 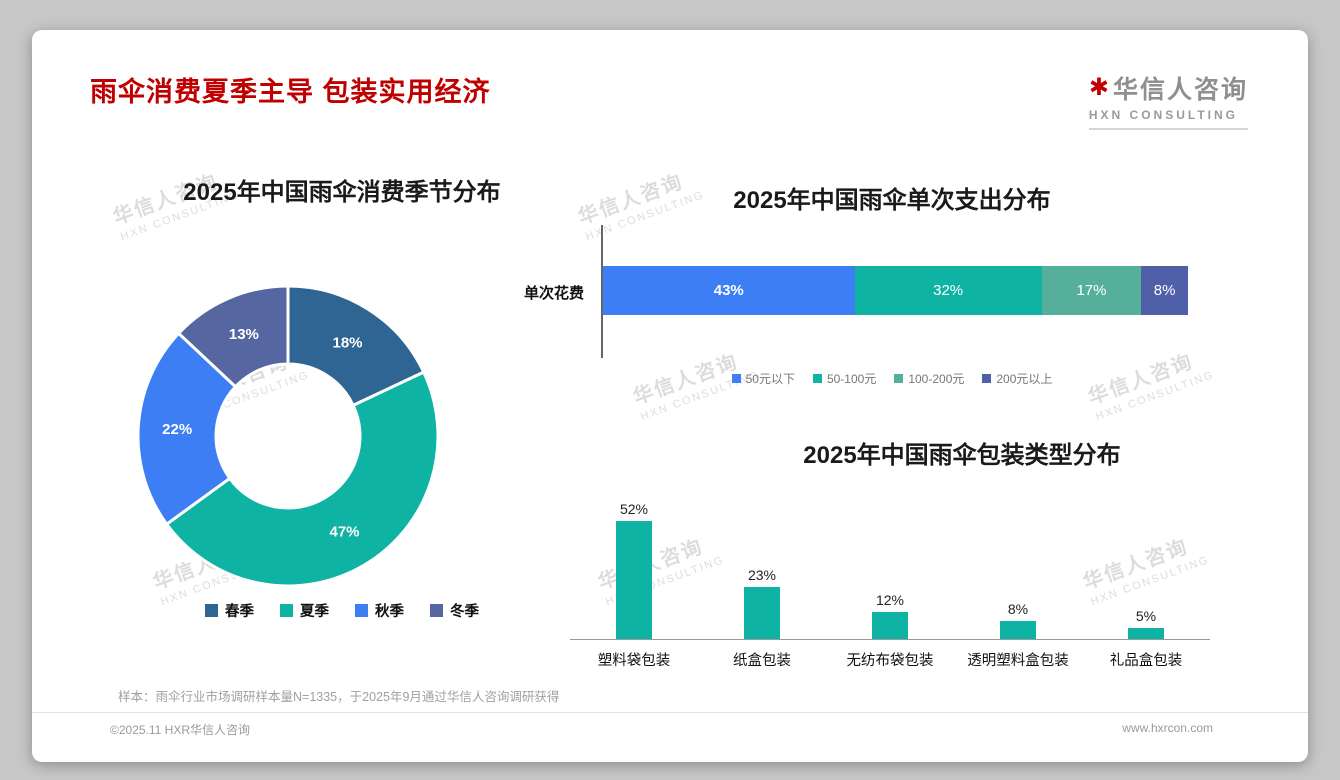 What do you see at coordinates (1098, 87) in the screenshot?
I see `brand-logo-icon: ✱` at bounding box center [1098, 87].